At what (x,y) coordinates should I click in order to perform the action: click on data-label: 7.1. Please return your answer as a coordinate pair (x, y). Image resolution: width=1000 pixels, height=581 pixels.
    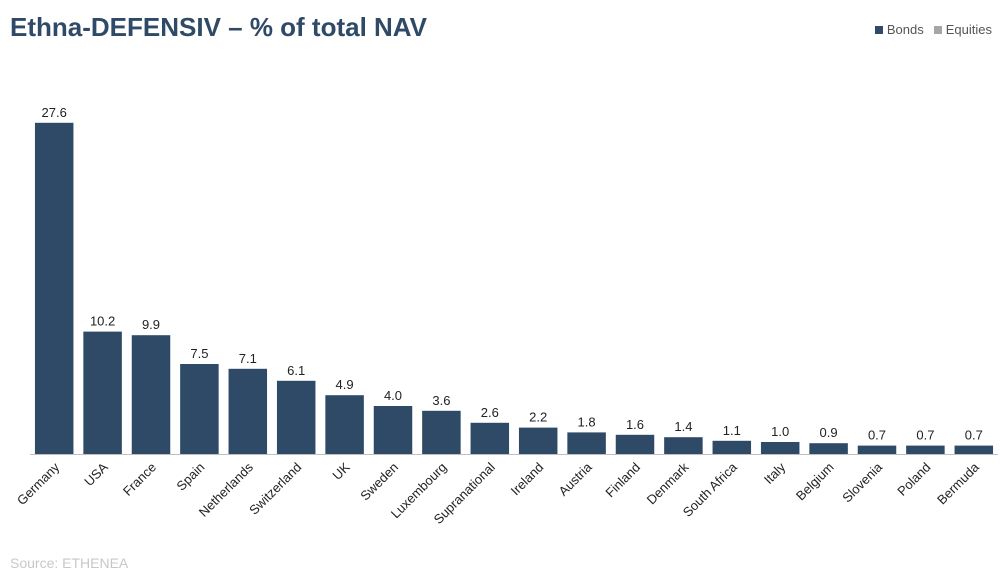
    Looking at the image, I should click on (248, 358).